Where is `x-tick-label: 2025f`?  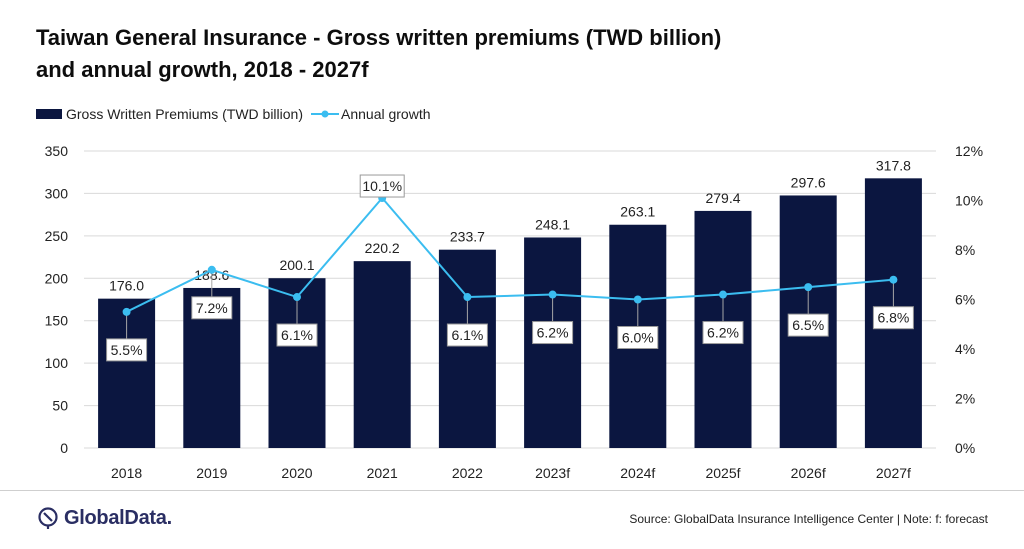 x-tick-label: 2025f is located at coordinates (722, 473).